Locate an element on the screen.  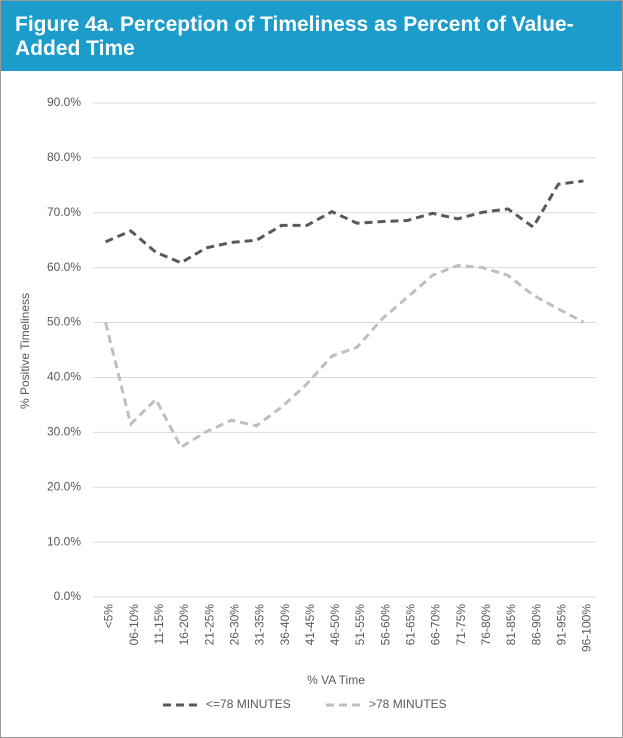
x-tick-label: 51-55% is located at coordinates (360, 625).